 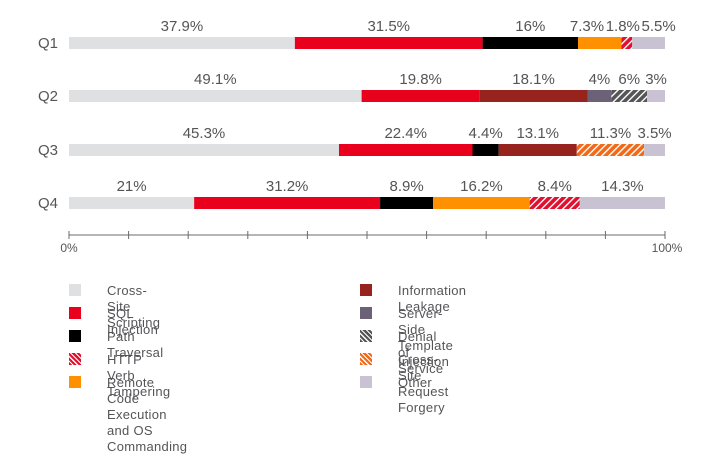 What do you see at coordinates (204, 150) in the screenshot?
I see `bar-segment-q3-cross-site-scripting` at bounding box center [204, 150].